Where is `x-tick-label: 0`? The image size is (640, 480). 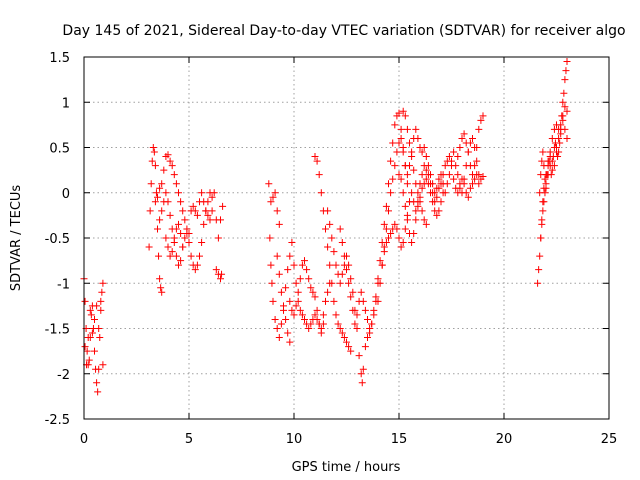
x-tick-label: 0 is located at coordinates (84, 439).